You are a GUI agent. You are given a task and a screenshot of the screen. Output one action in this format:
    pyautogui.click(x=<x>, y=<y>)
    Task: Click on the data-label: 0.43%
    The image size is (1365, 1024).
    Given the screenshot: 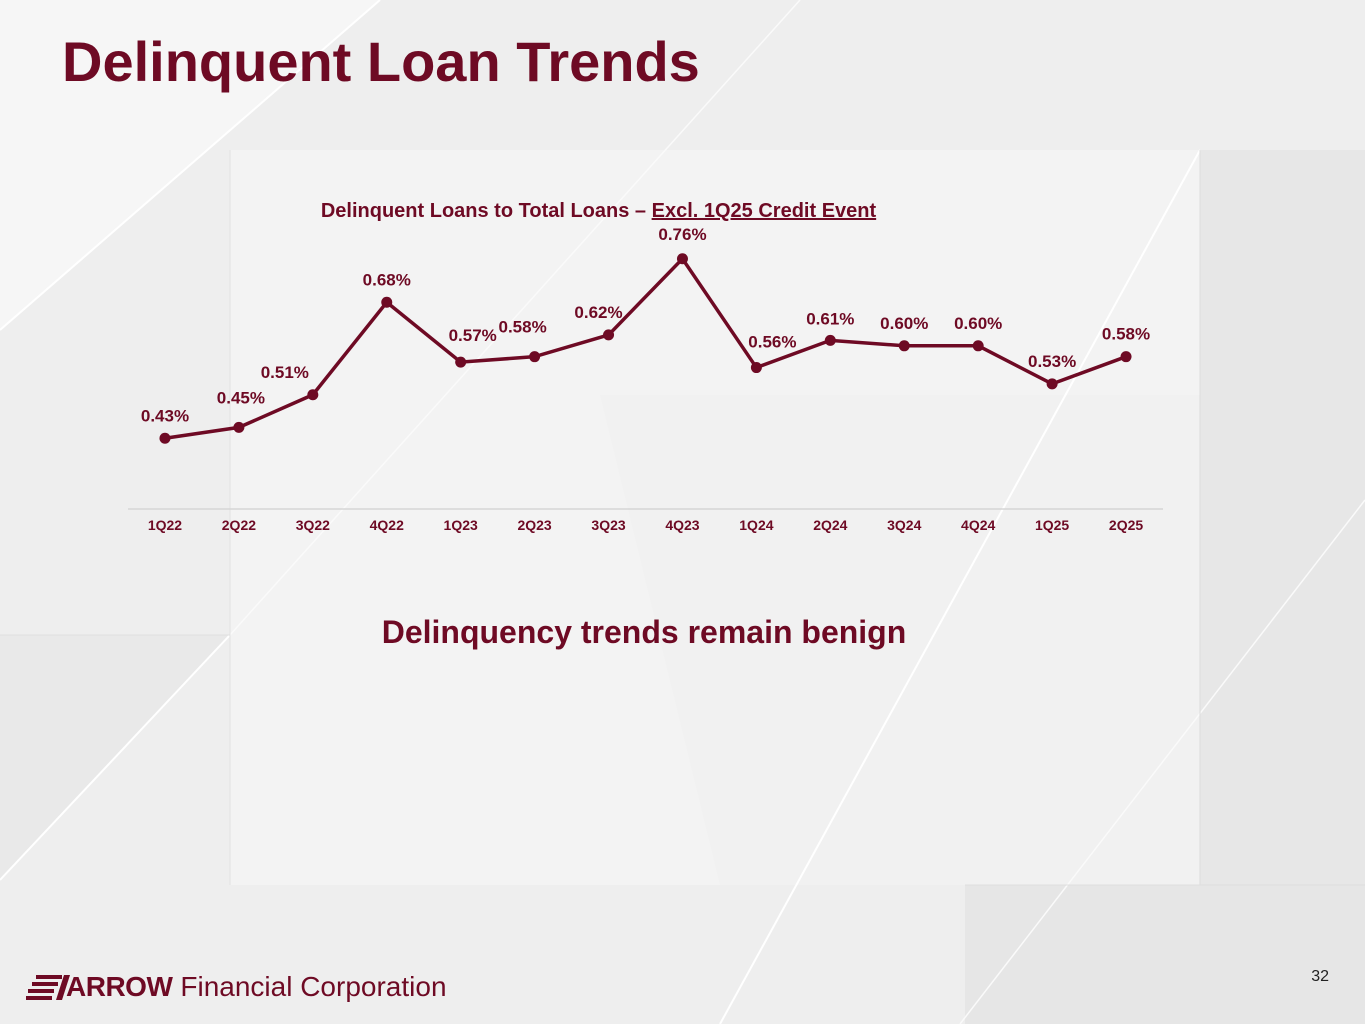 What is the action you would take?
    pyautogui.click(x=165, y=415)
    